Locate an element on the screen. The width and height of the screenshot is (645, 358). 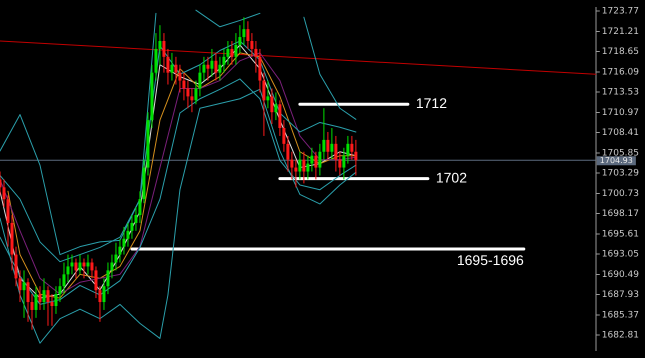
y-tick-label: 1716.09 is located at coordinates (621, 72).